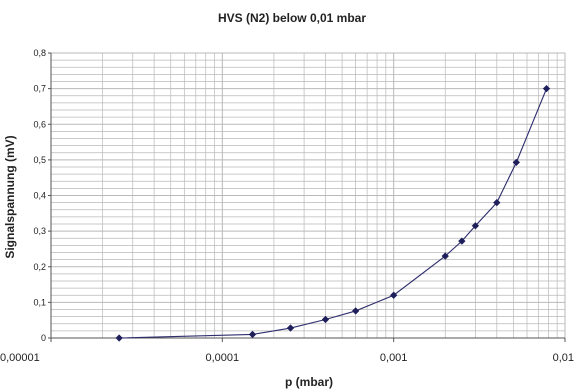 The width and height of the screenshot is (576, 390). What do you see at coordinates (39, 302) in the screenshot?
I see `y-tick-label: 0,1` at bounding box center [39, 302].